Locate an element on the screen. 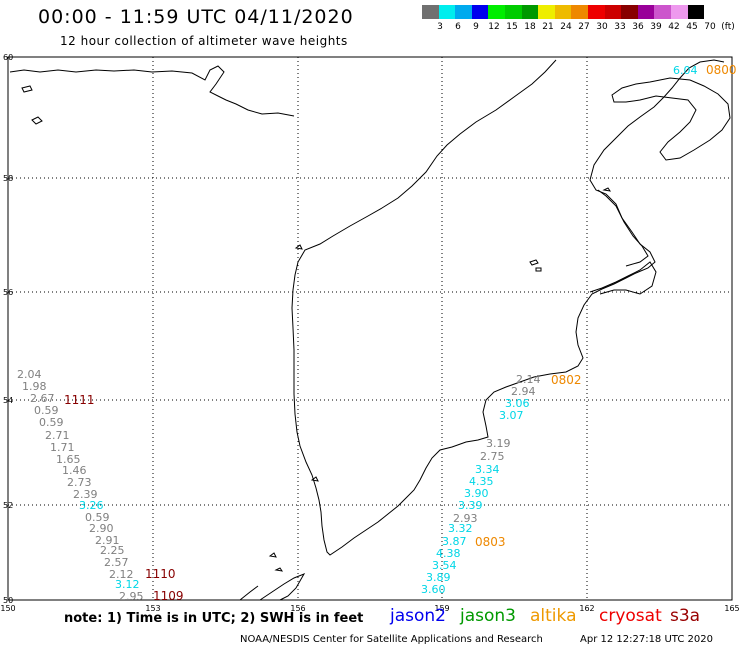  pass-time: 0802 is located at coordinates (566, 380).